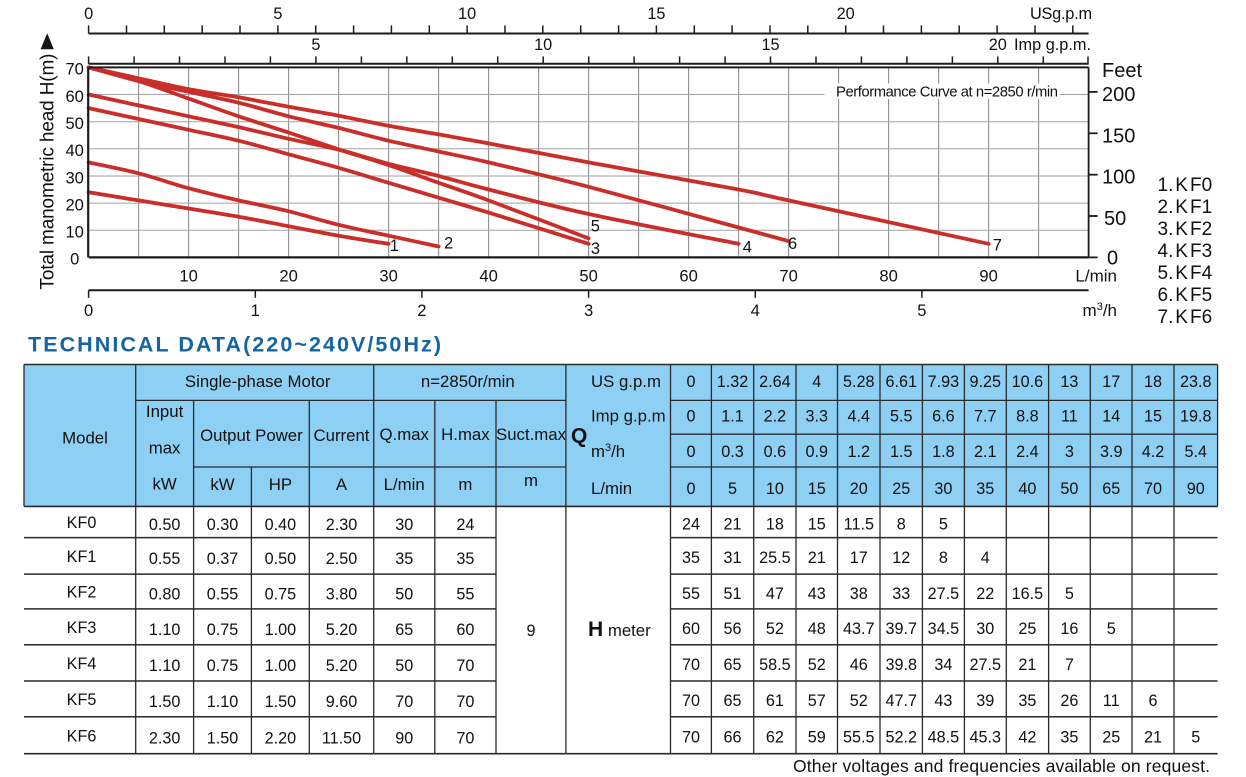 The image size is (1246, 777). What do you see at coordinates (1185, 229) in the screenshot?
I see `svg-text:3.KF2: 3. K F2` at bounding box center [1185, 229].